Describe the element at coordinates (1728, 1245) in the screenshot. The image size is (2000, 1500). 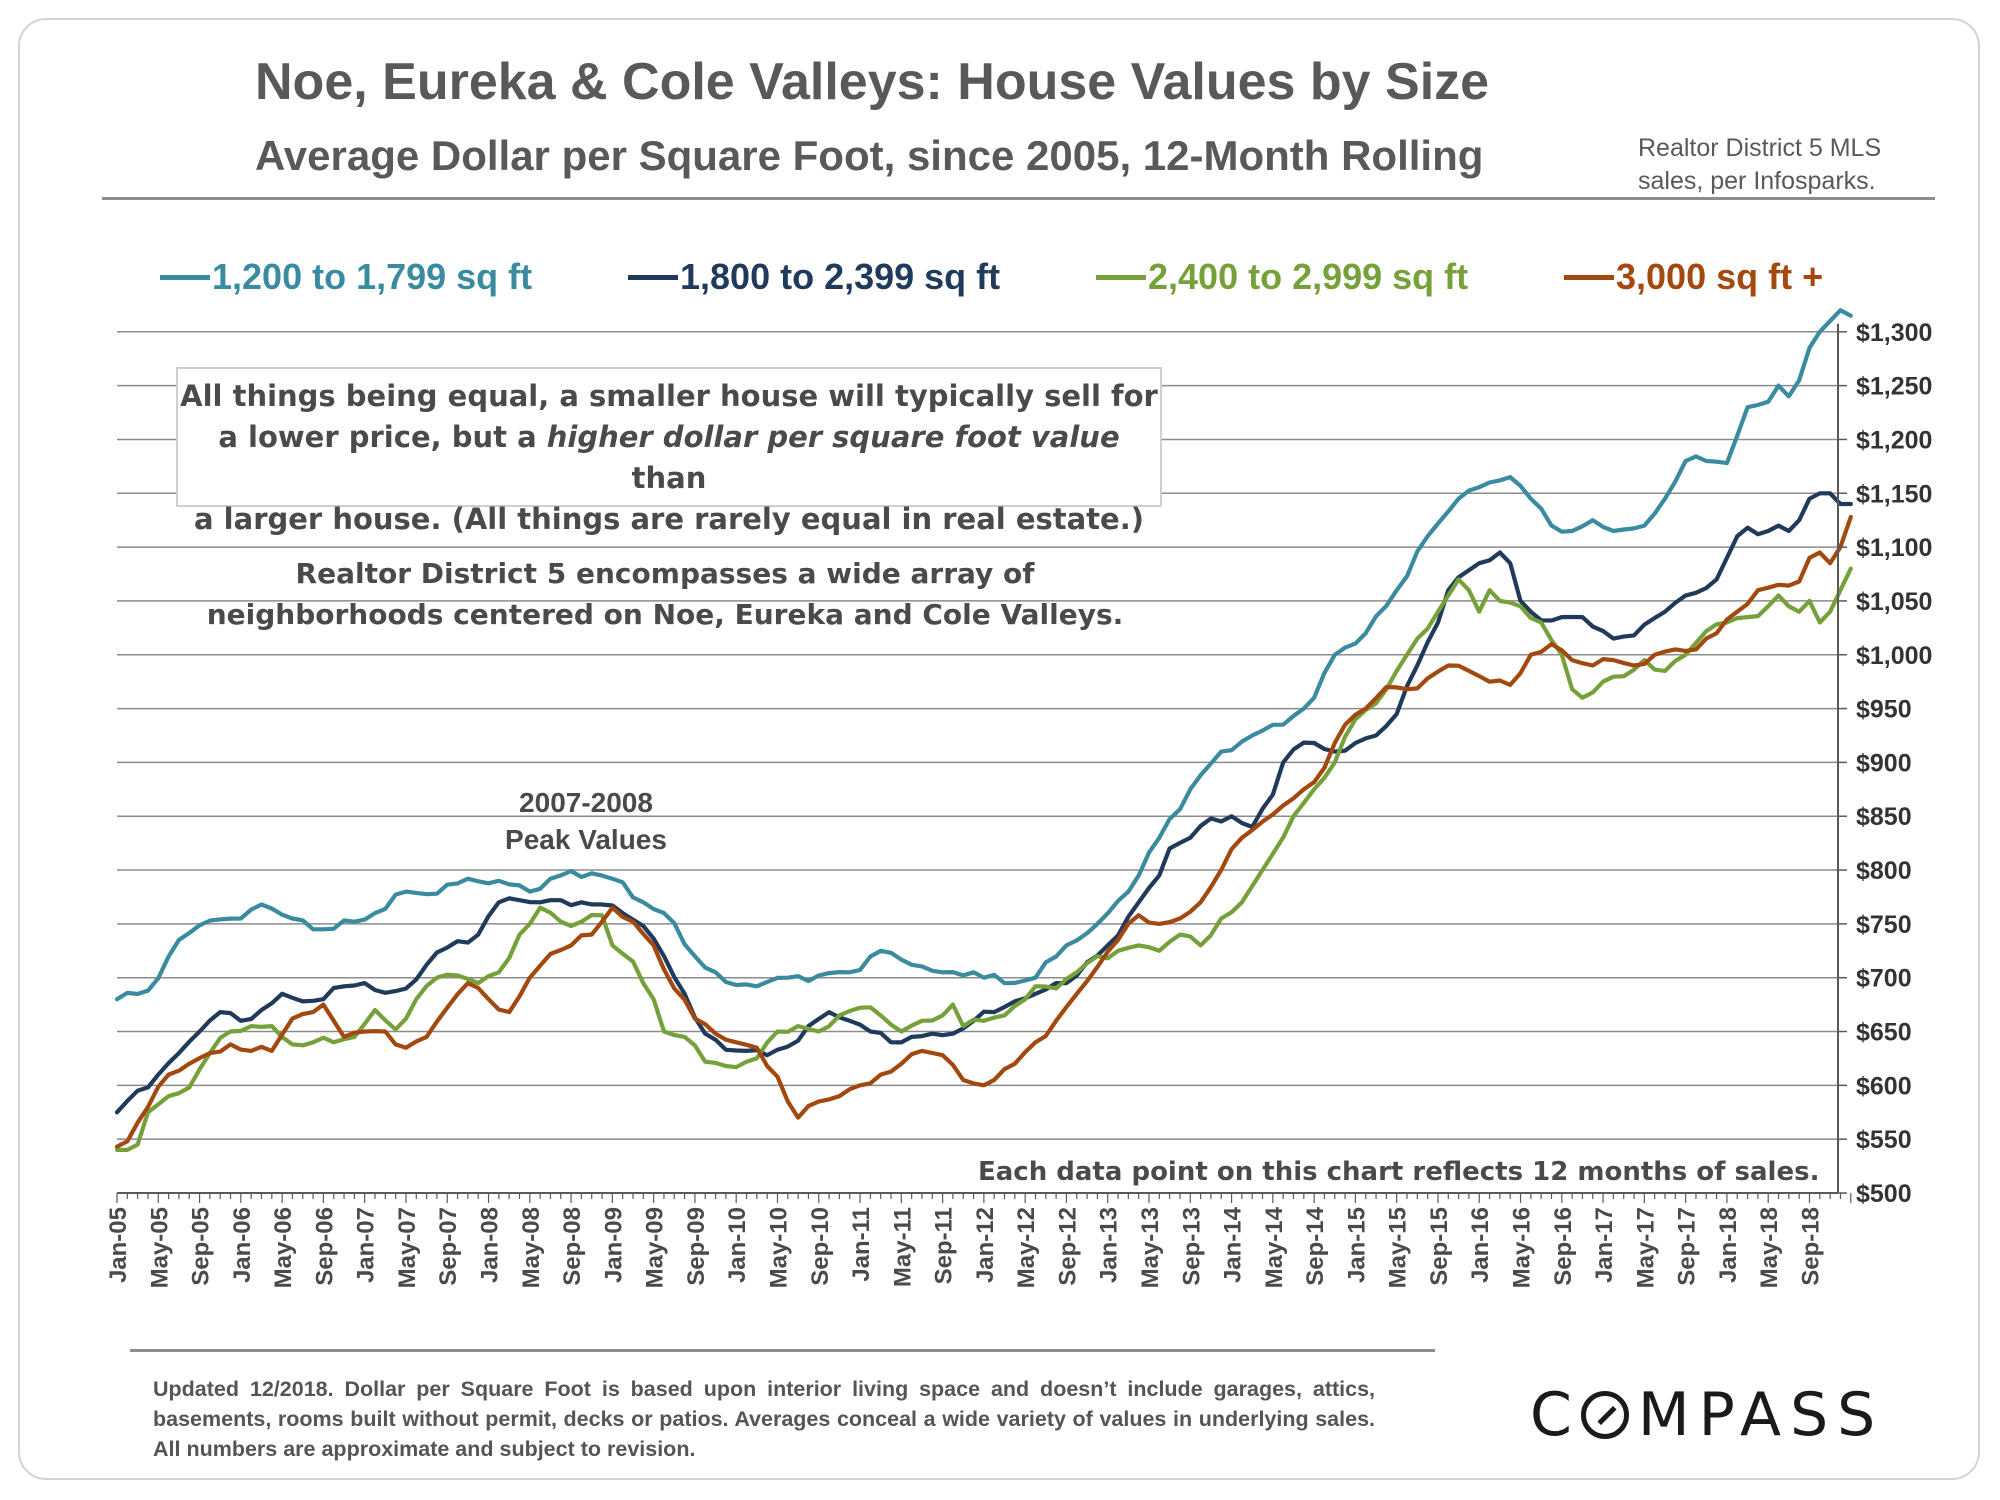
I see `x-tick-label: Jan-18` at that location.